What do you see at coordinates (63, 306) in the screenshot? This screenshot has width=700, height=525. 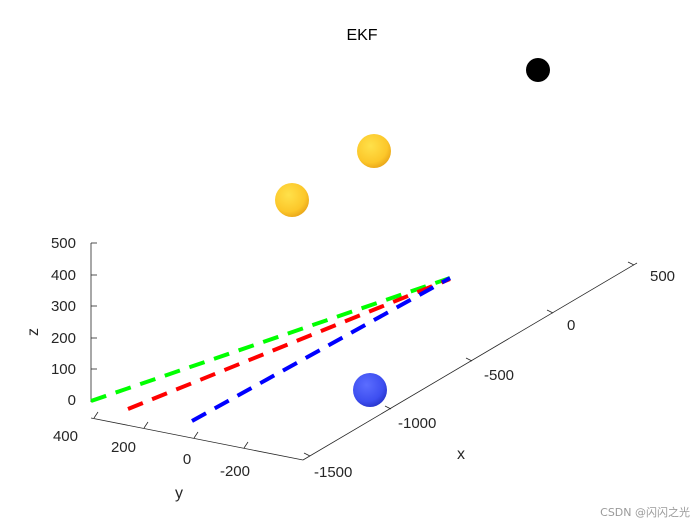 I see `z-tick-label: 300` at bounding box center [63, 306].